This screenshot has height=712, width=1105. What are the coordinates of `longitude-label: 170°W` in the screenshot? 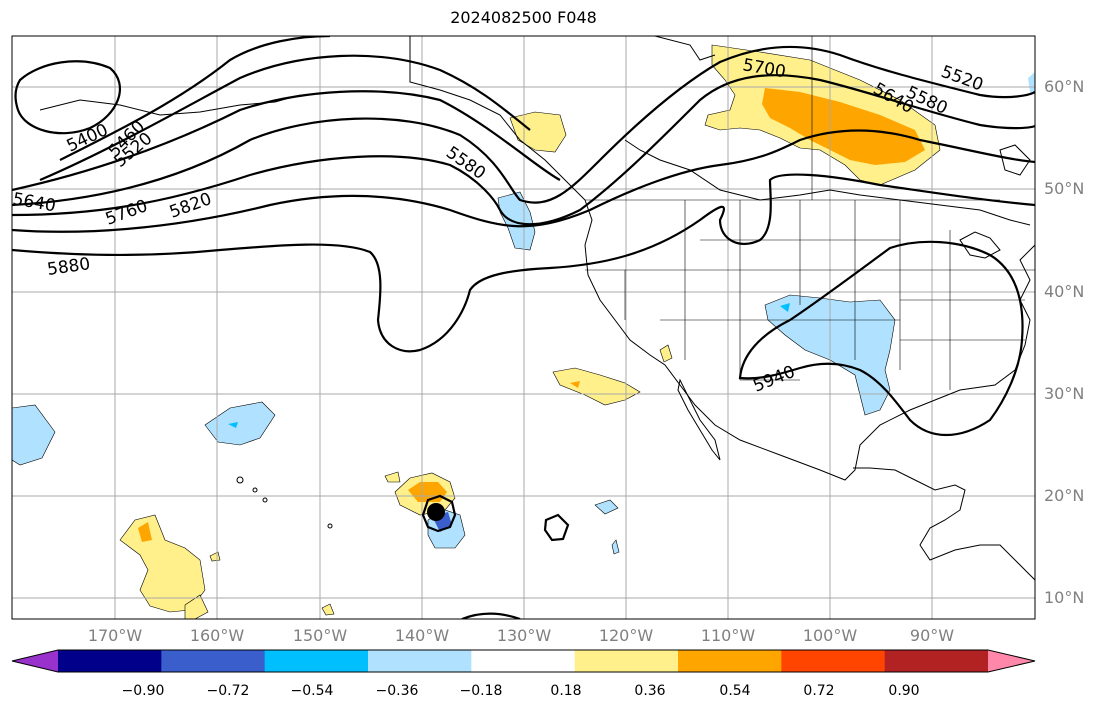 It's located at (115, 635).